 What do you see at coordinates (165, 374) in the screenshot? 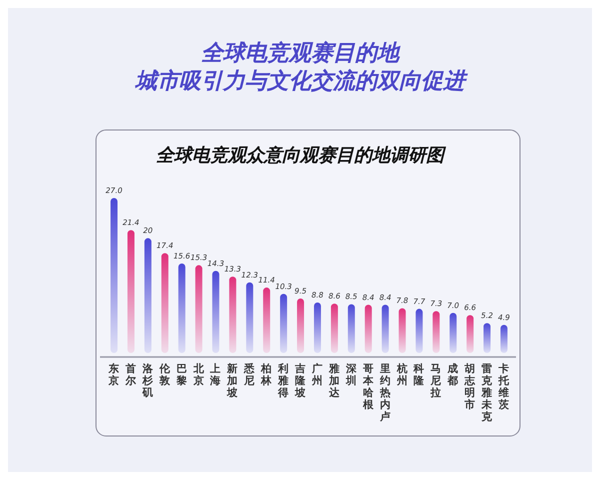
I see `x-tick-label: 伦敦` at bounding box center [165, 374].